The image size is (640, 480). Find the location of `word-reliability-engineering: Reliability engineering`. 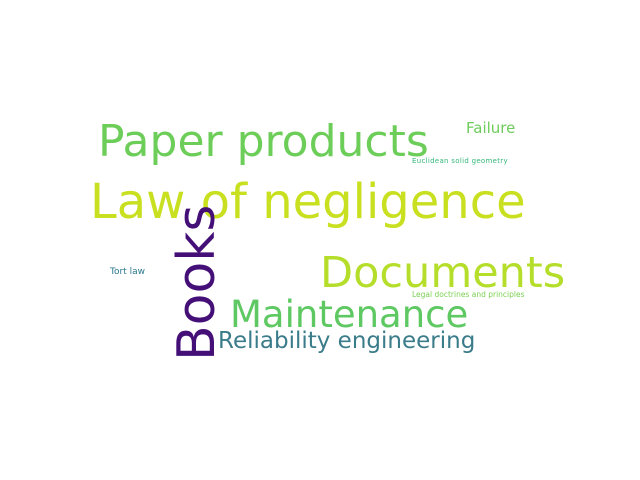

word-reliability-engineering: Reliability engineering is located at coordinates (347, 341).